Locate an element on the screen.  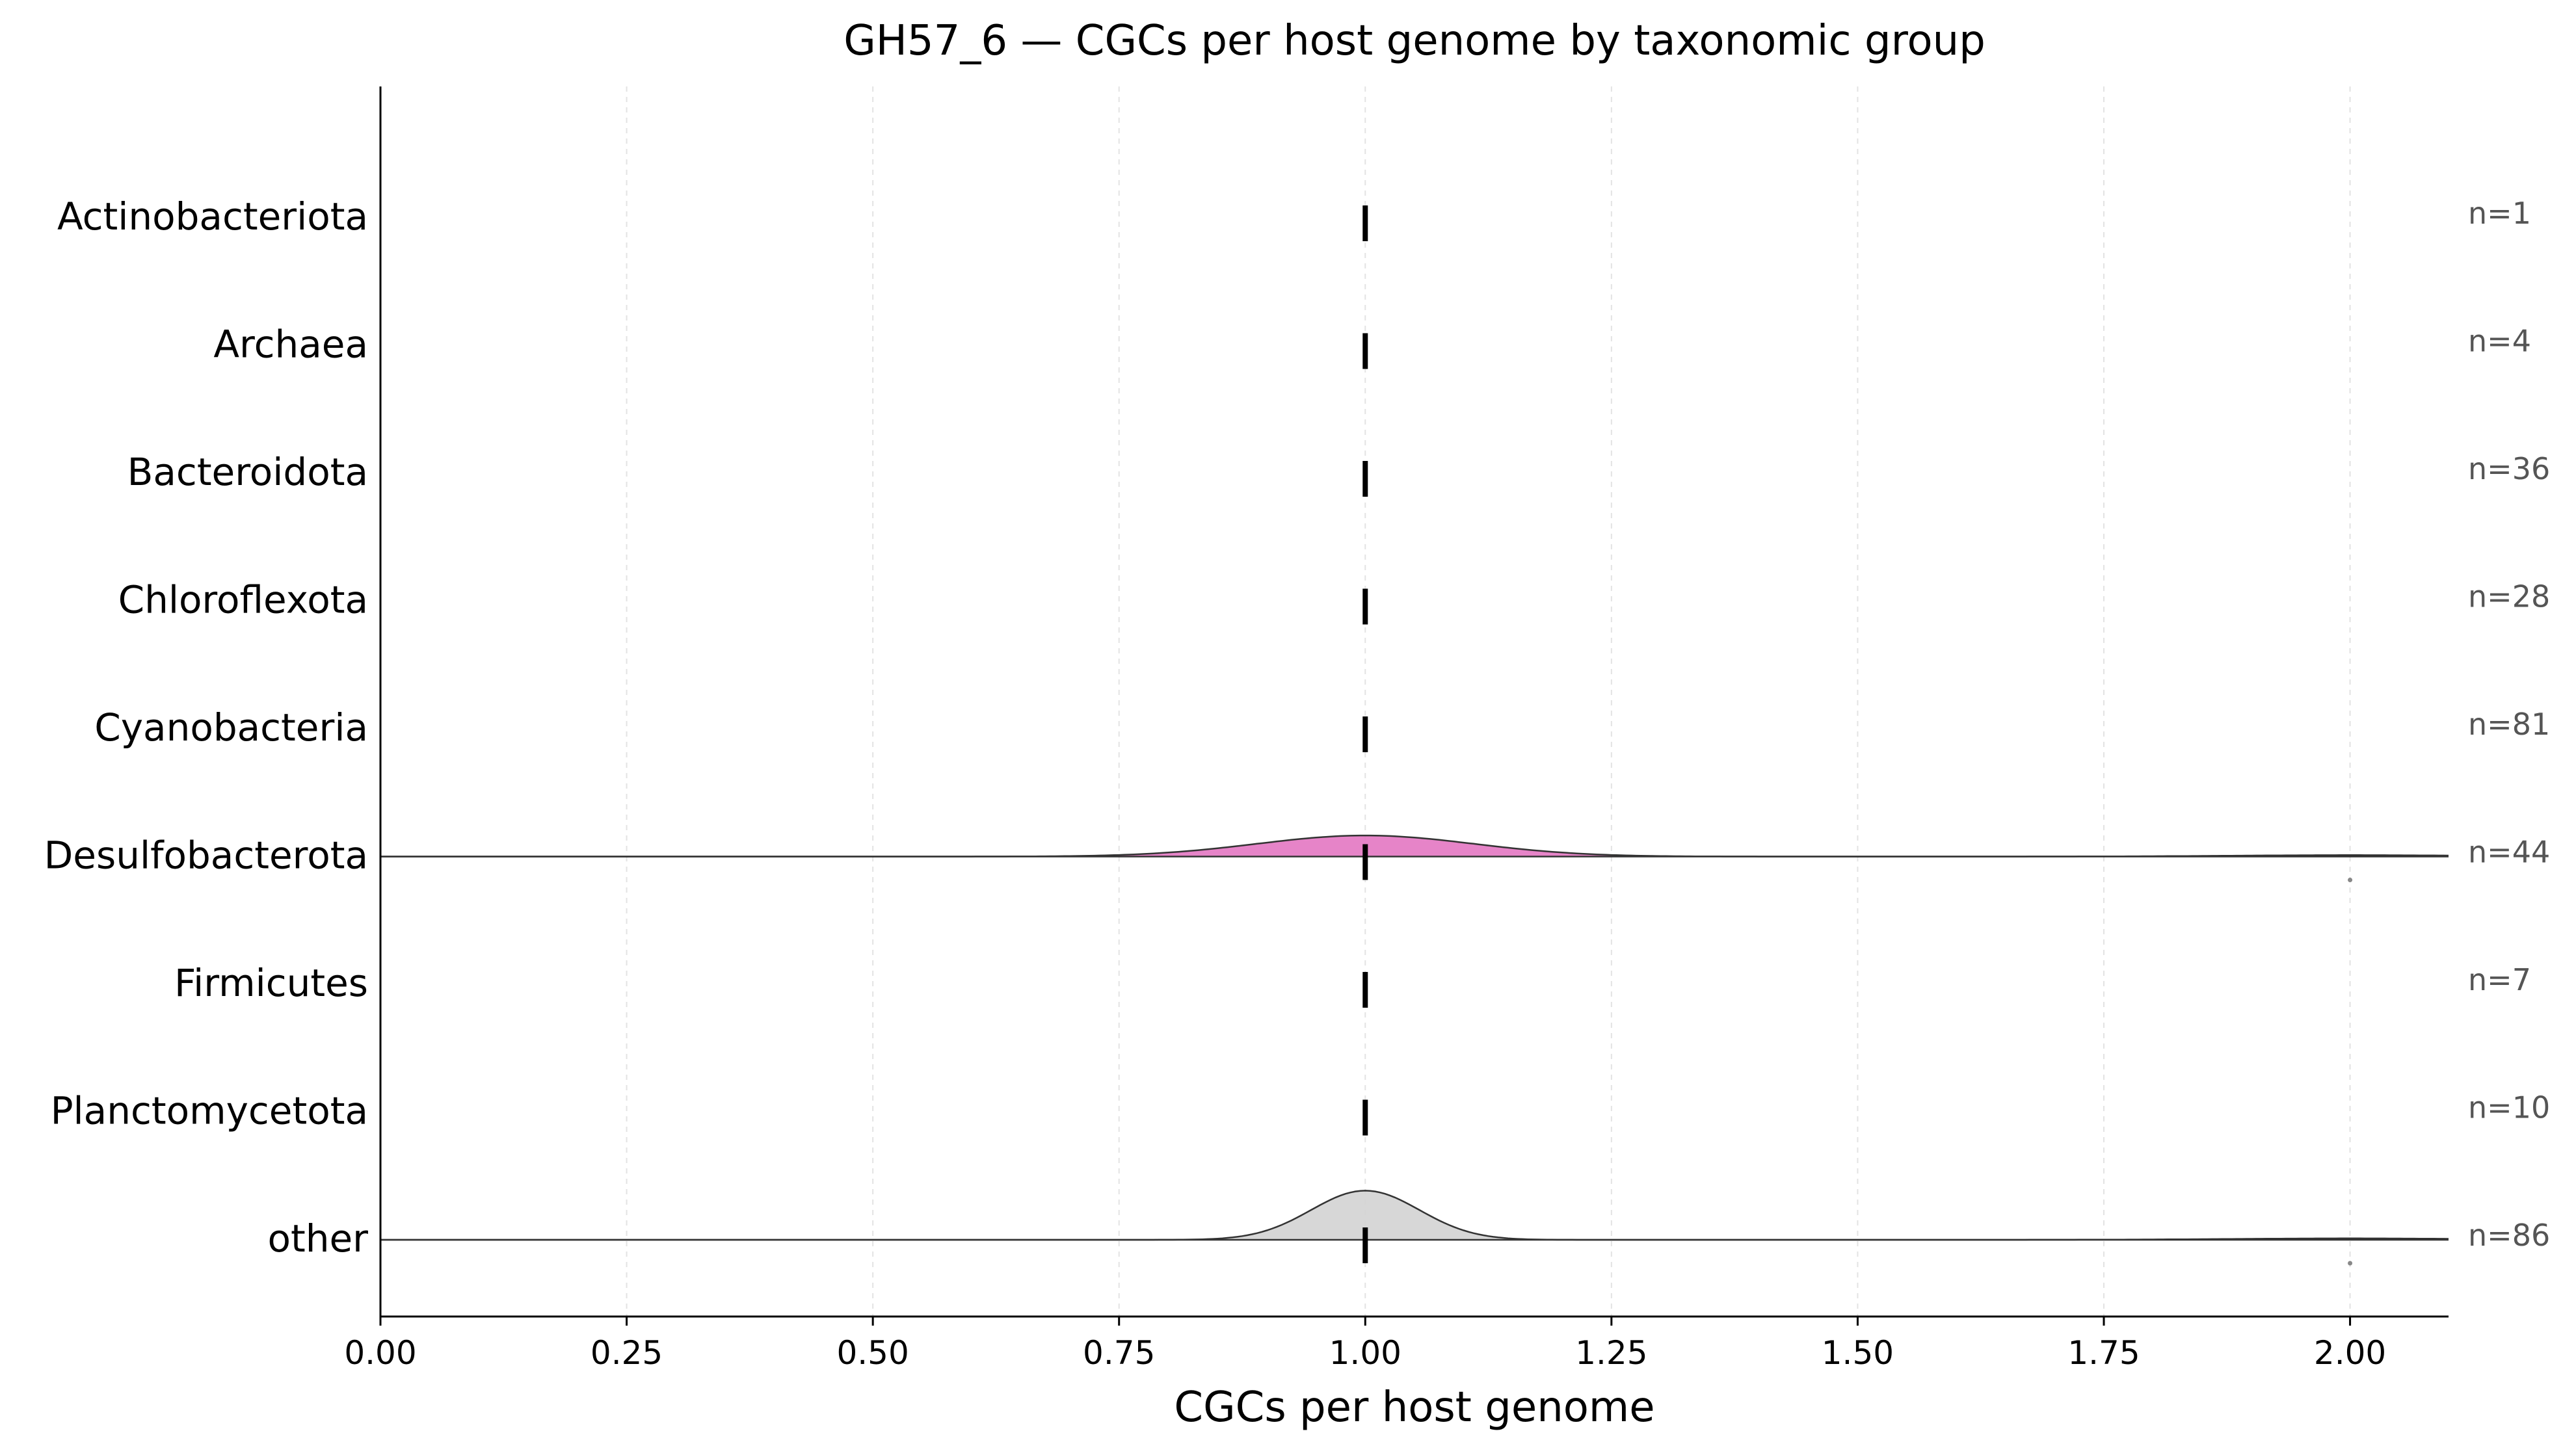
x-tick-label: 2.00 is located at coordinates (2350, 1353).